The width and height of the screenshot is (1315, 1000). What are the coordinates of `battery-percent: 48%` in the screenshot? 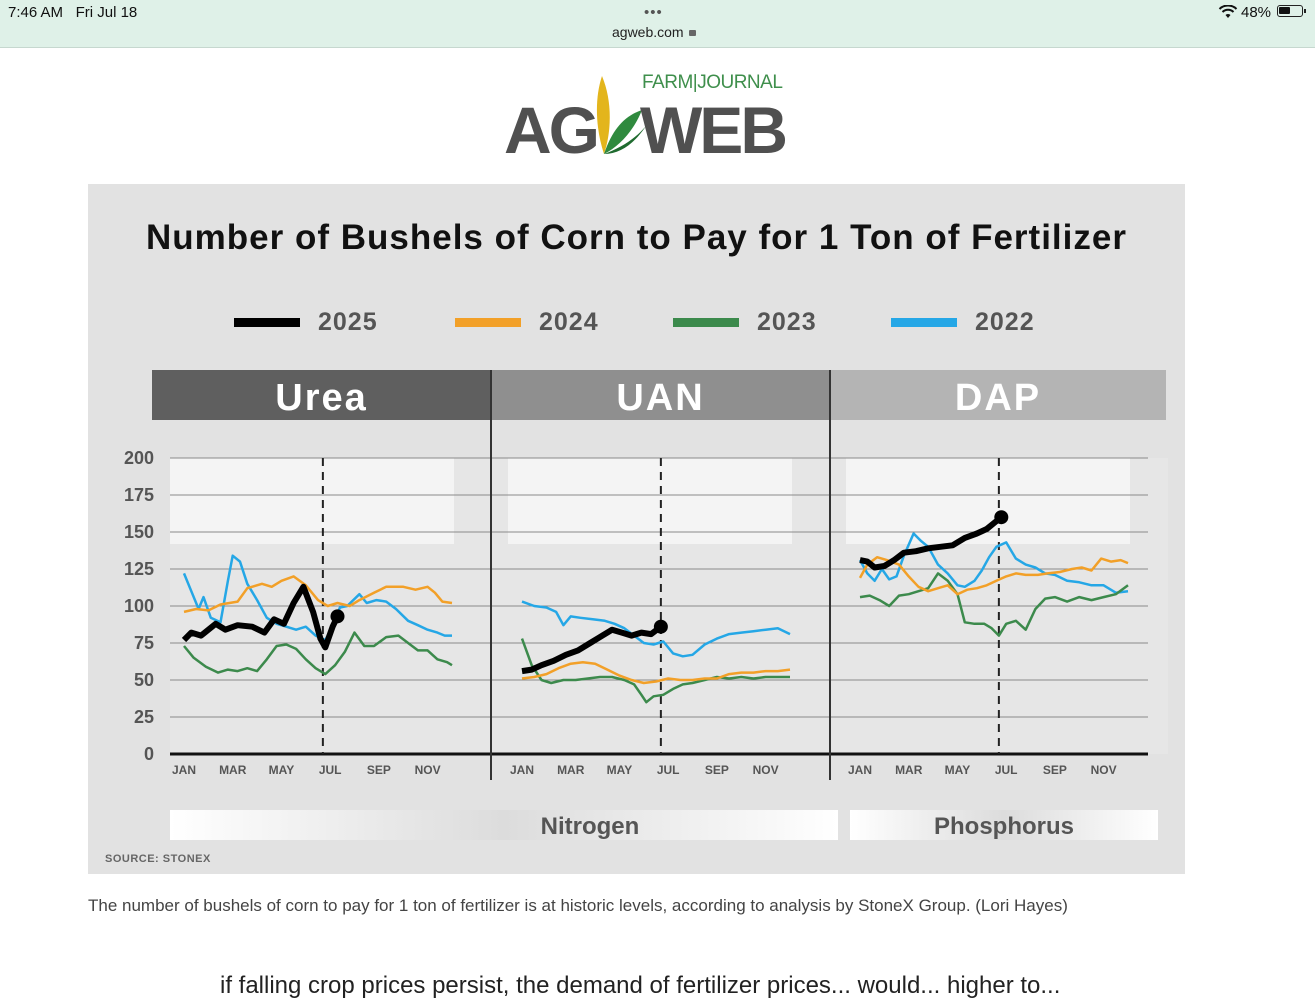 It's located at (1256, 12).